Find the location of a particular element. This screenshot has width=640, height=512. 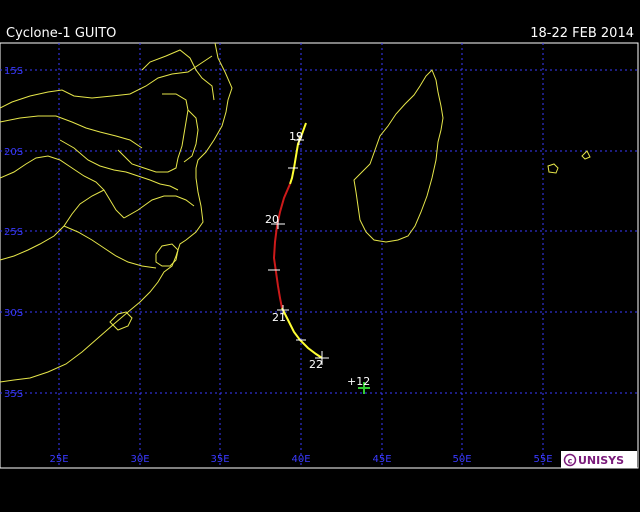

copyright-c: c is located at coordinates (570, 461).